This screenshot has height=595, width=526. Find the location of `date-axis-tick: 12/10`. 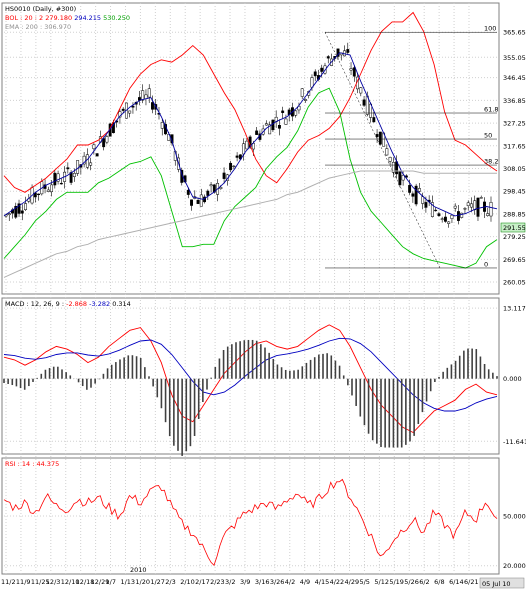

date-axis-tick: 12/10 is located at coordinates (70, 582).